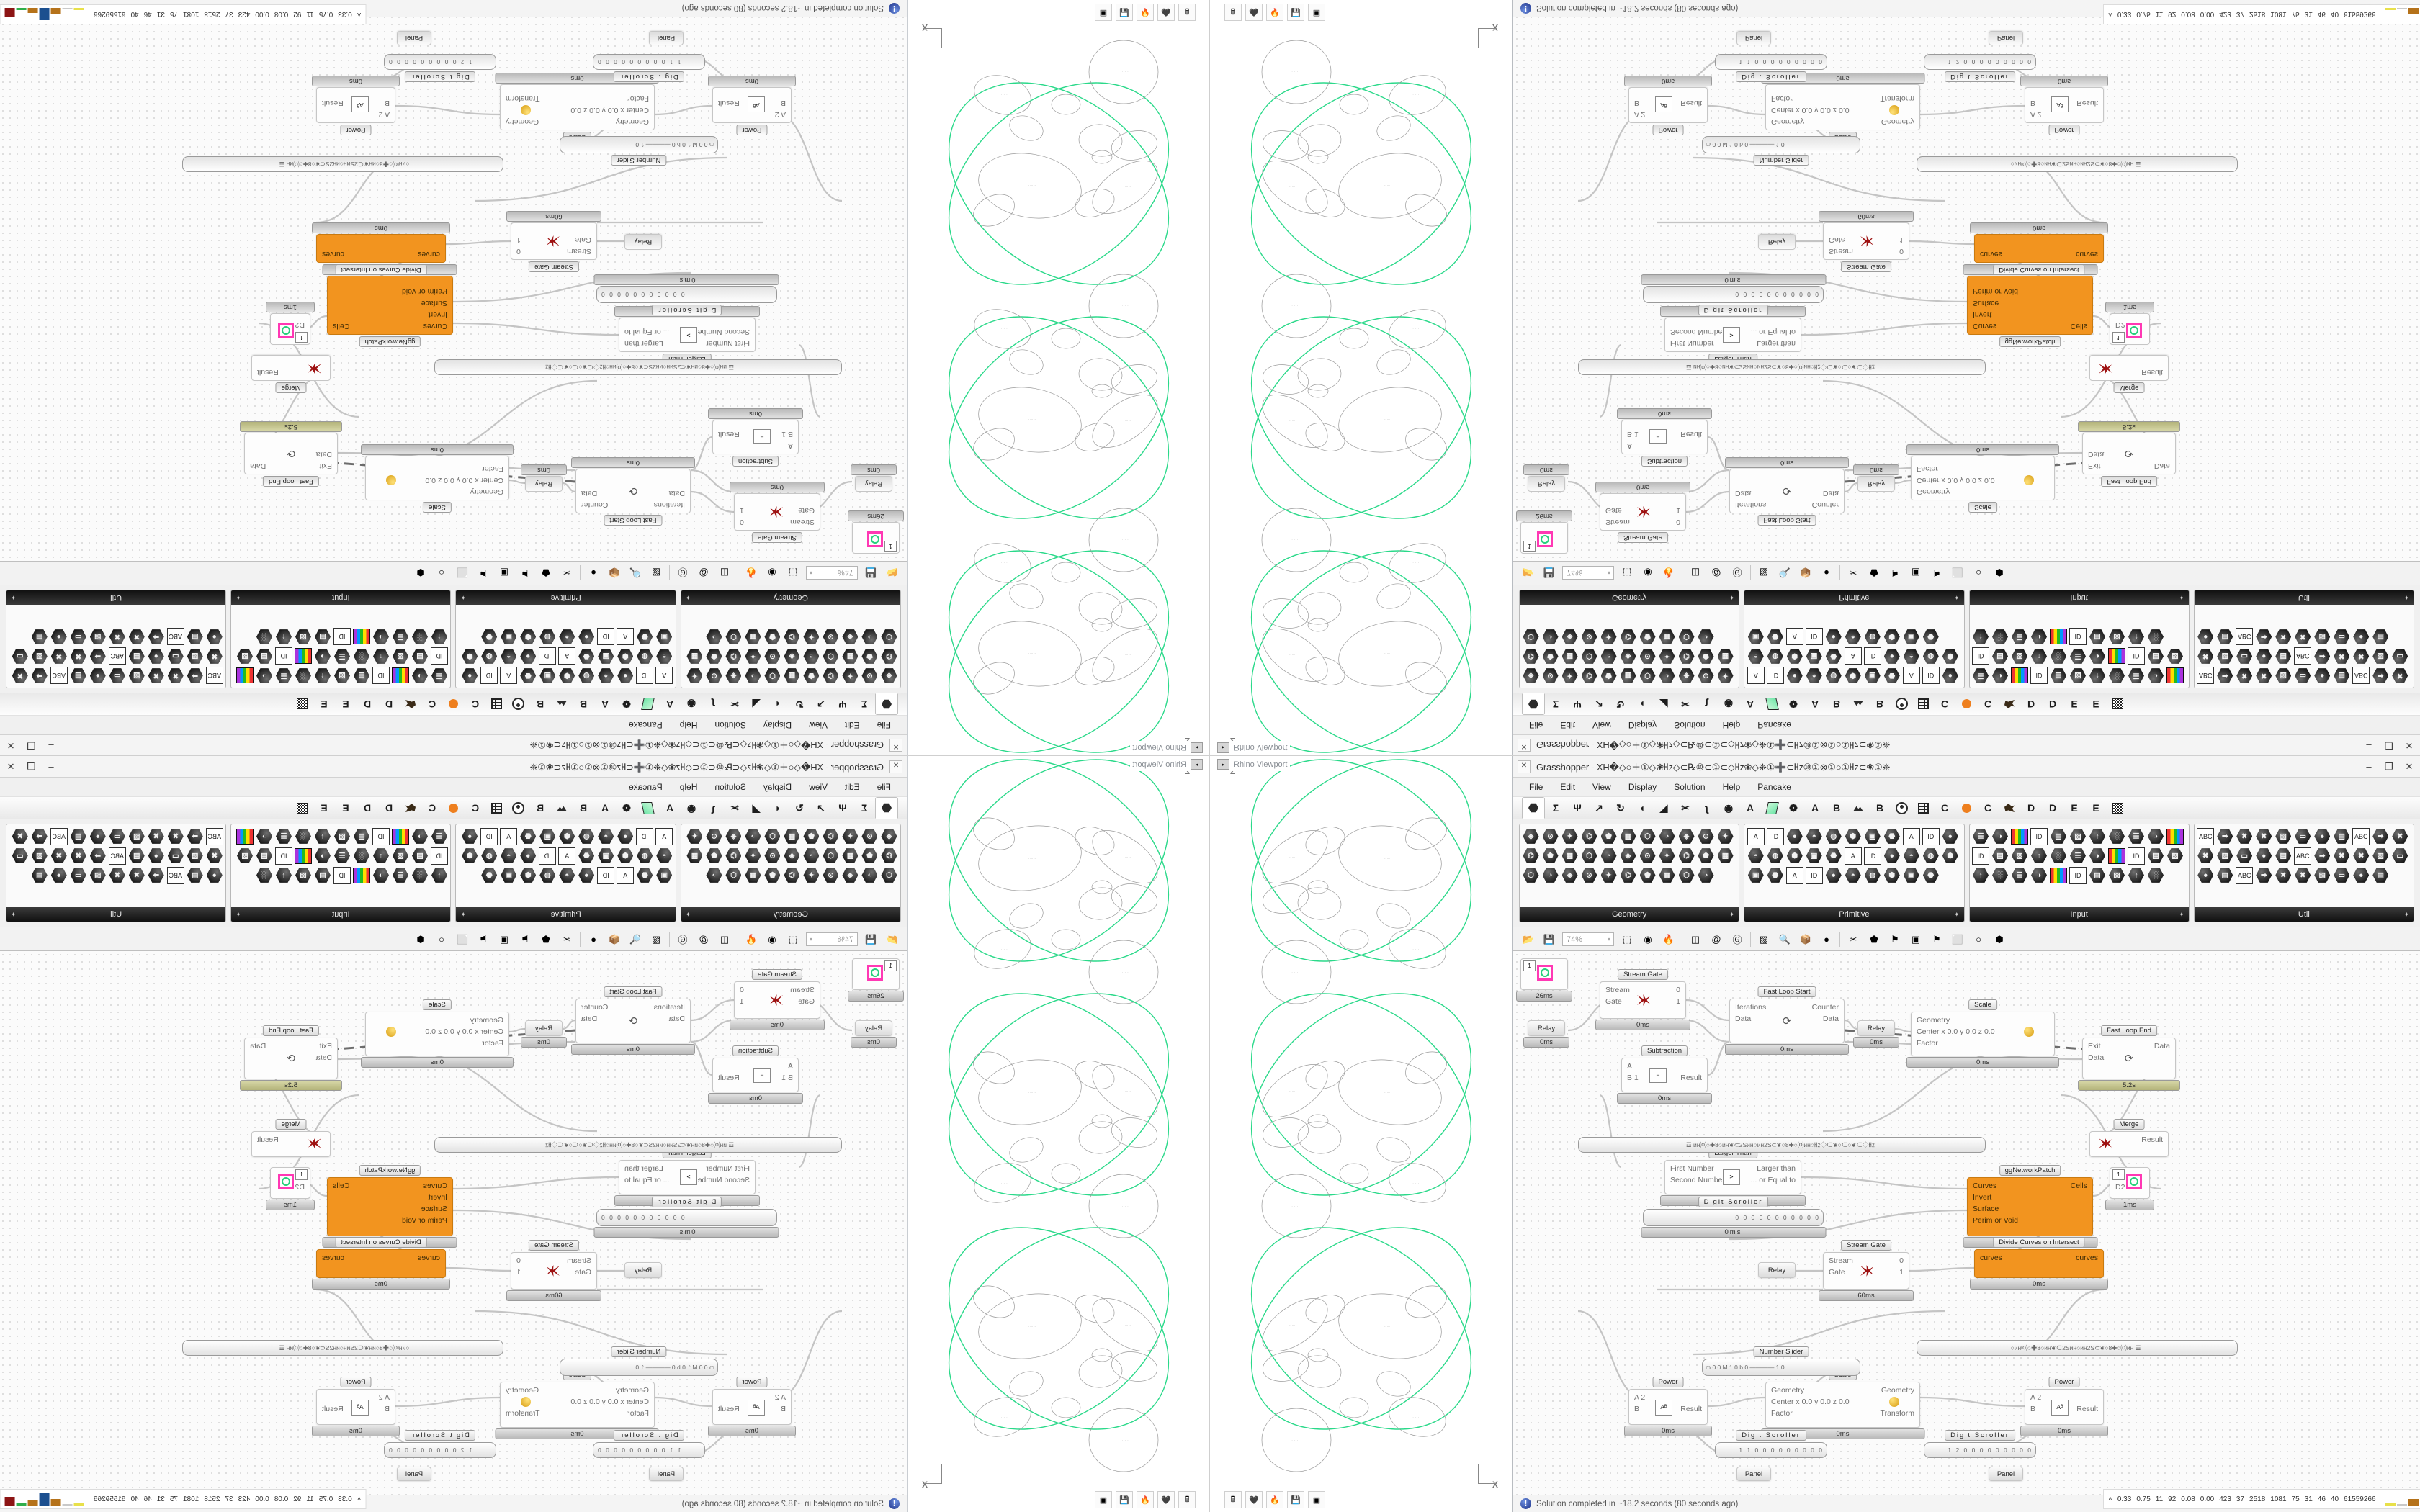 This screenshot has width=2420, height=1512. Describe the element at coordinates (1729, 704) in the screenshot. I see `tab-display: ◉` at that location.